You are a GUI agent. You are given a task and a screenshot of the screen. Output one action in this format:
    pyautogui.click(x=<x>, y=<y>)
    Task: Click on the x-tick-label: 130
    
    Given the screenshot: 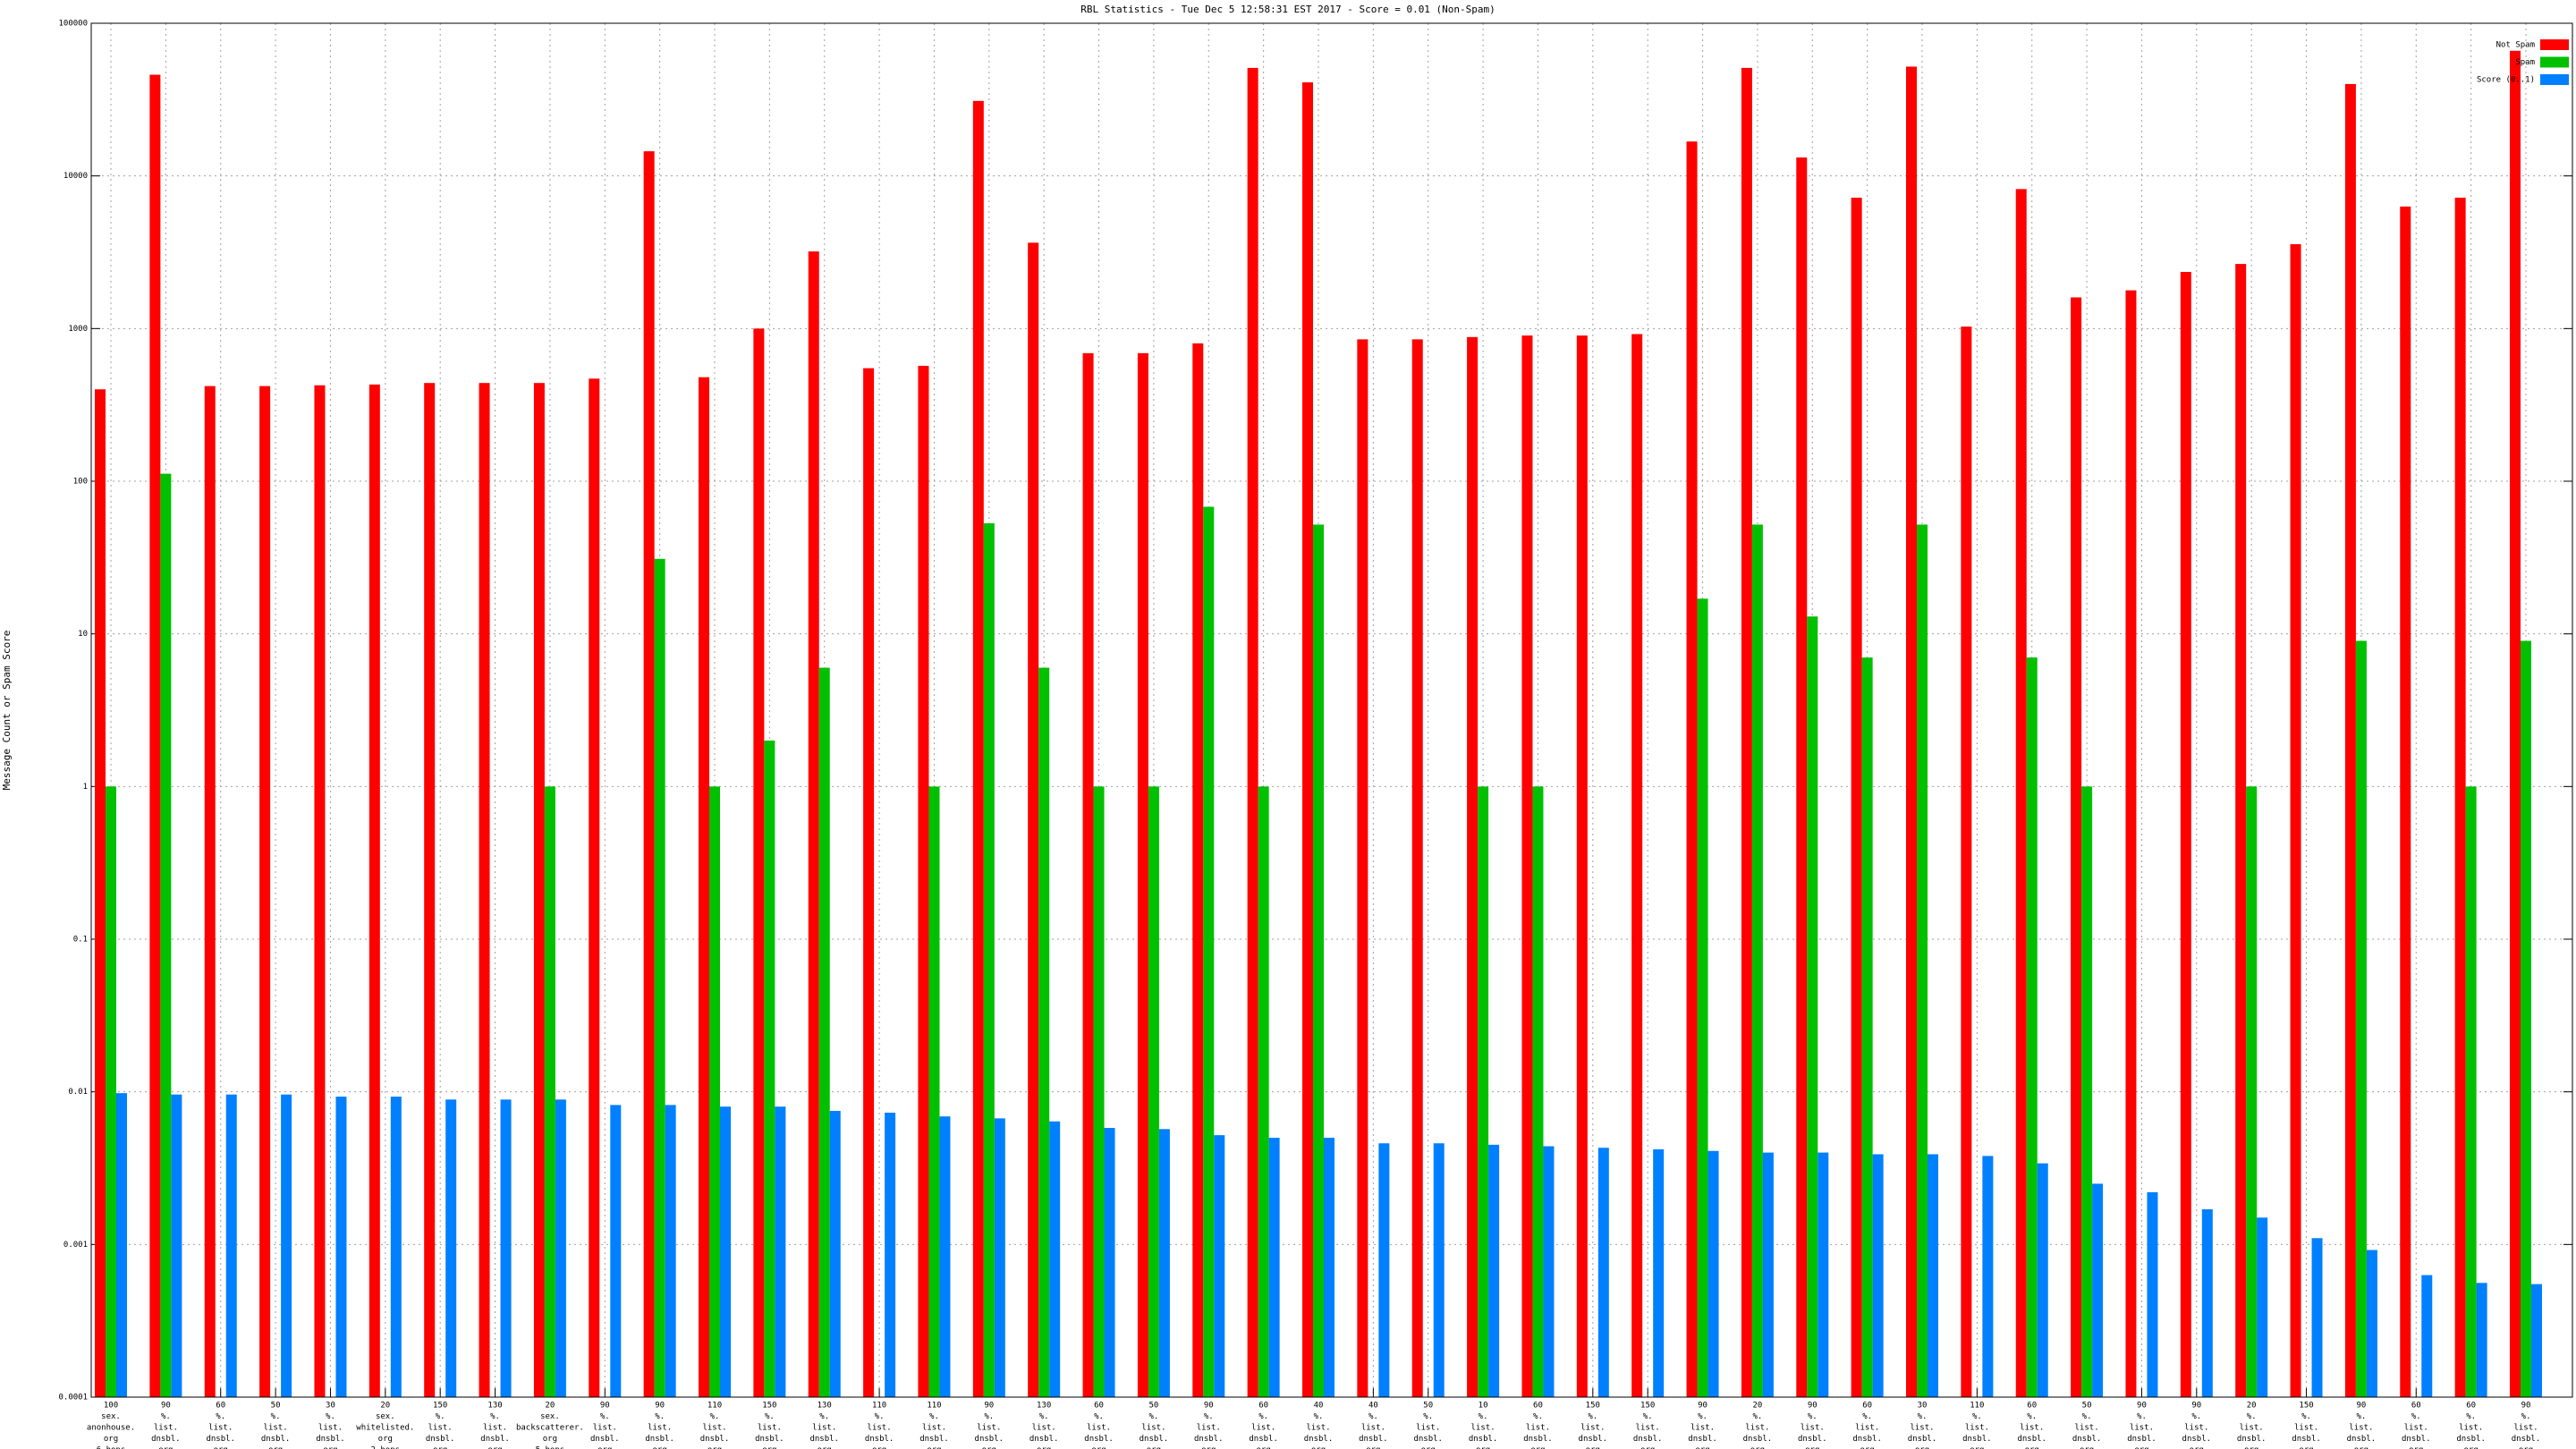 What is the action you would take?
    pyautogui.click(x=825, y=1406)
    